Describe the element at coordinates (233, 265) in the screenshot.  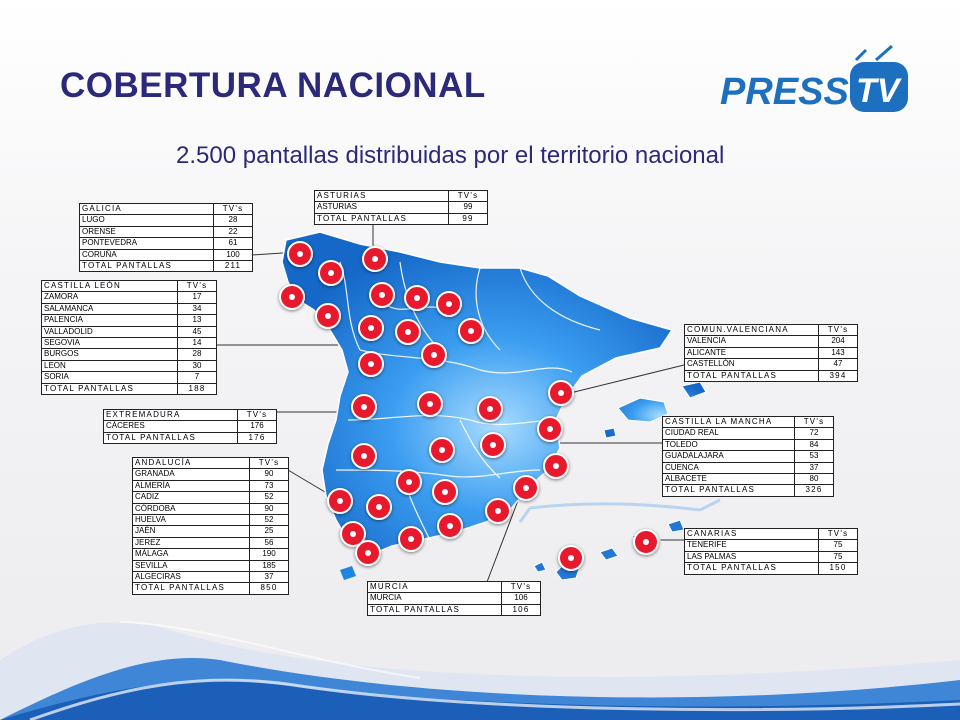
I see `table-total-value: 211` at that location.